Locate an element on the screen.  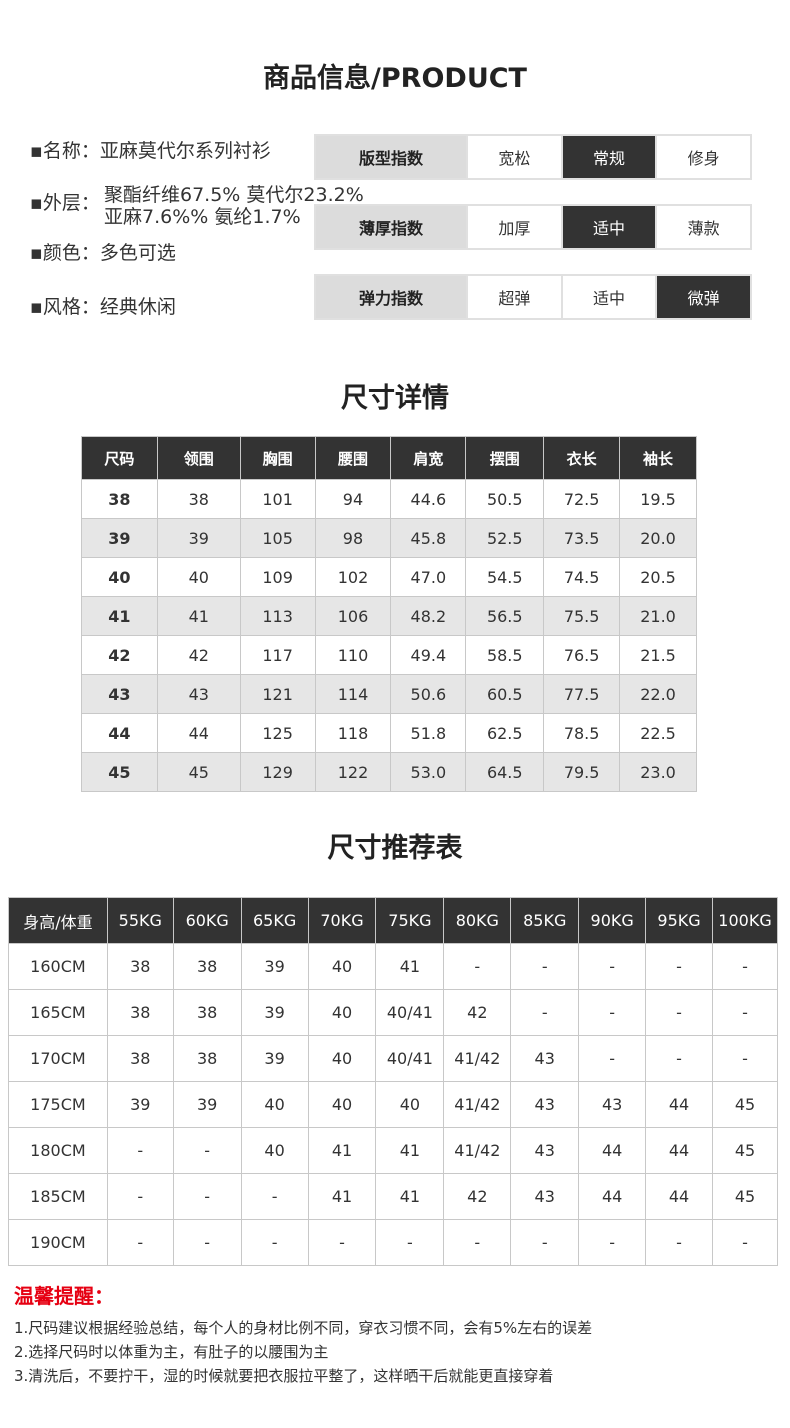
table-cell: 62.5 is located at coordinates (505, 733).